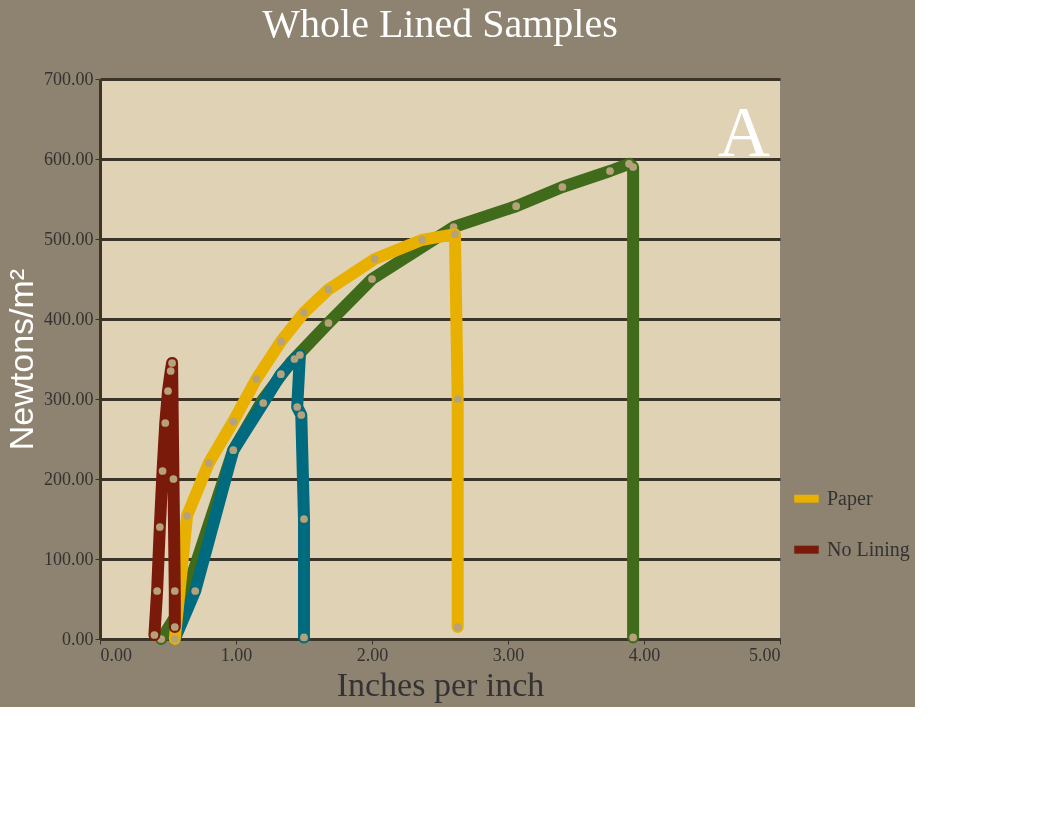 This screenshot has height=825, width=1051. Describe the element at coordinates (69, 78) in the screenshot. I see `y-tick-label: 700.00` at that location.